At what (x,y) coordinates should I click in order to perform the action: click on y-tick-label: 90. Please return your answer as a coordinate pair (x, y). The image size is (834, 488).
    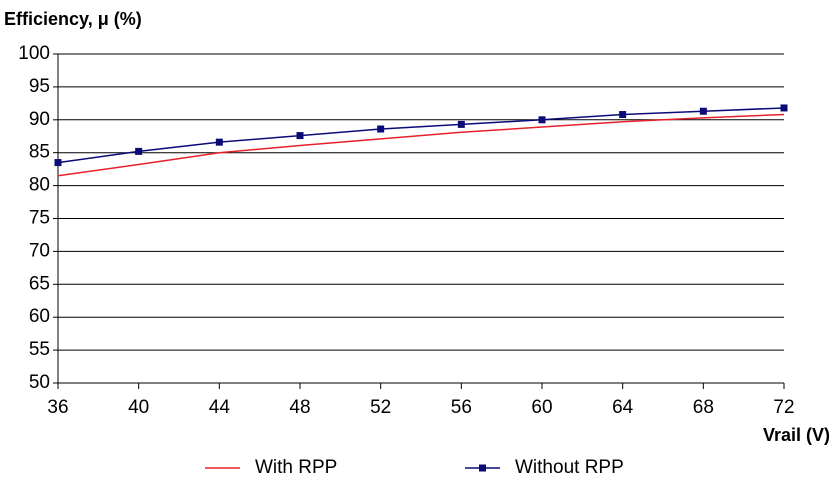
    Looking at the image, I should click on (39, 119).